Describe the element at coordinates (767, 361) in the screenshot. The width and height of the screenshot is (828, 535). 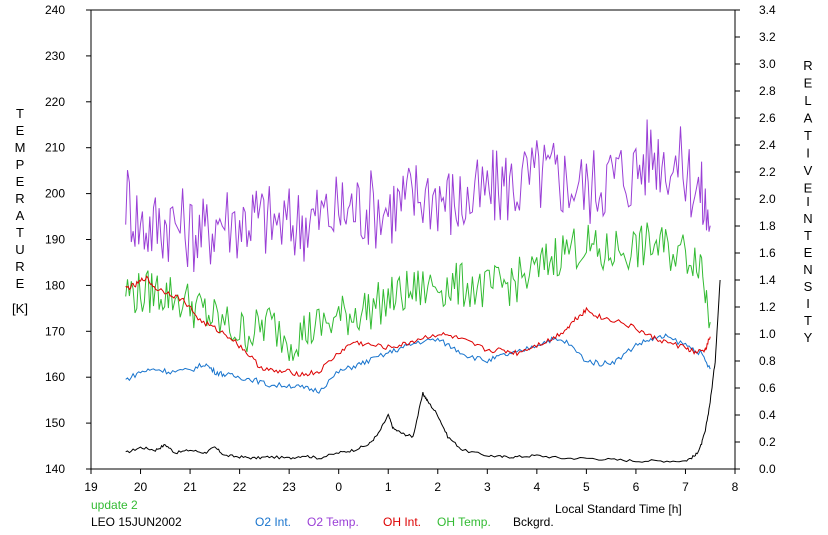
I see `y-right-tick-label: 0.8` at that location.